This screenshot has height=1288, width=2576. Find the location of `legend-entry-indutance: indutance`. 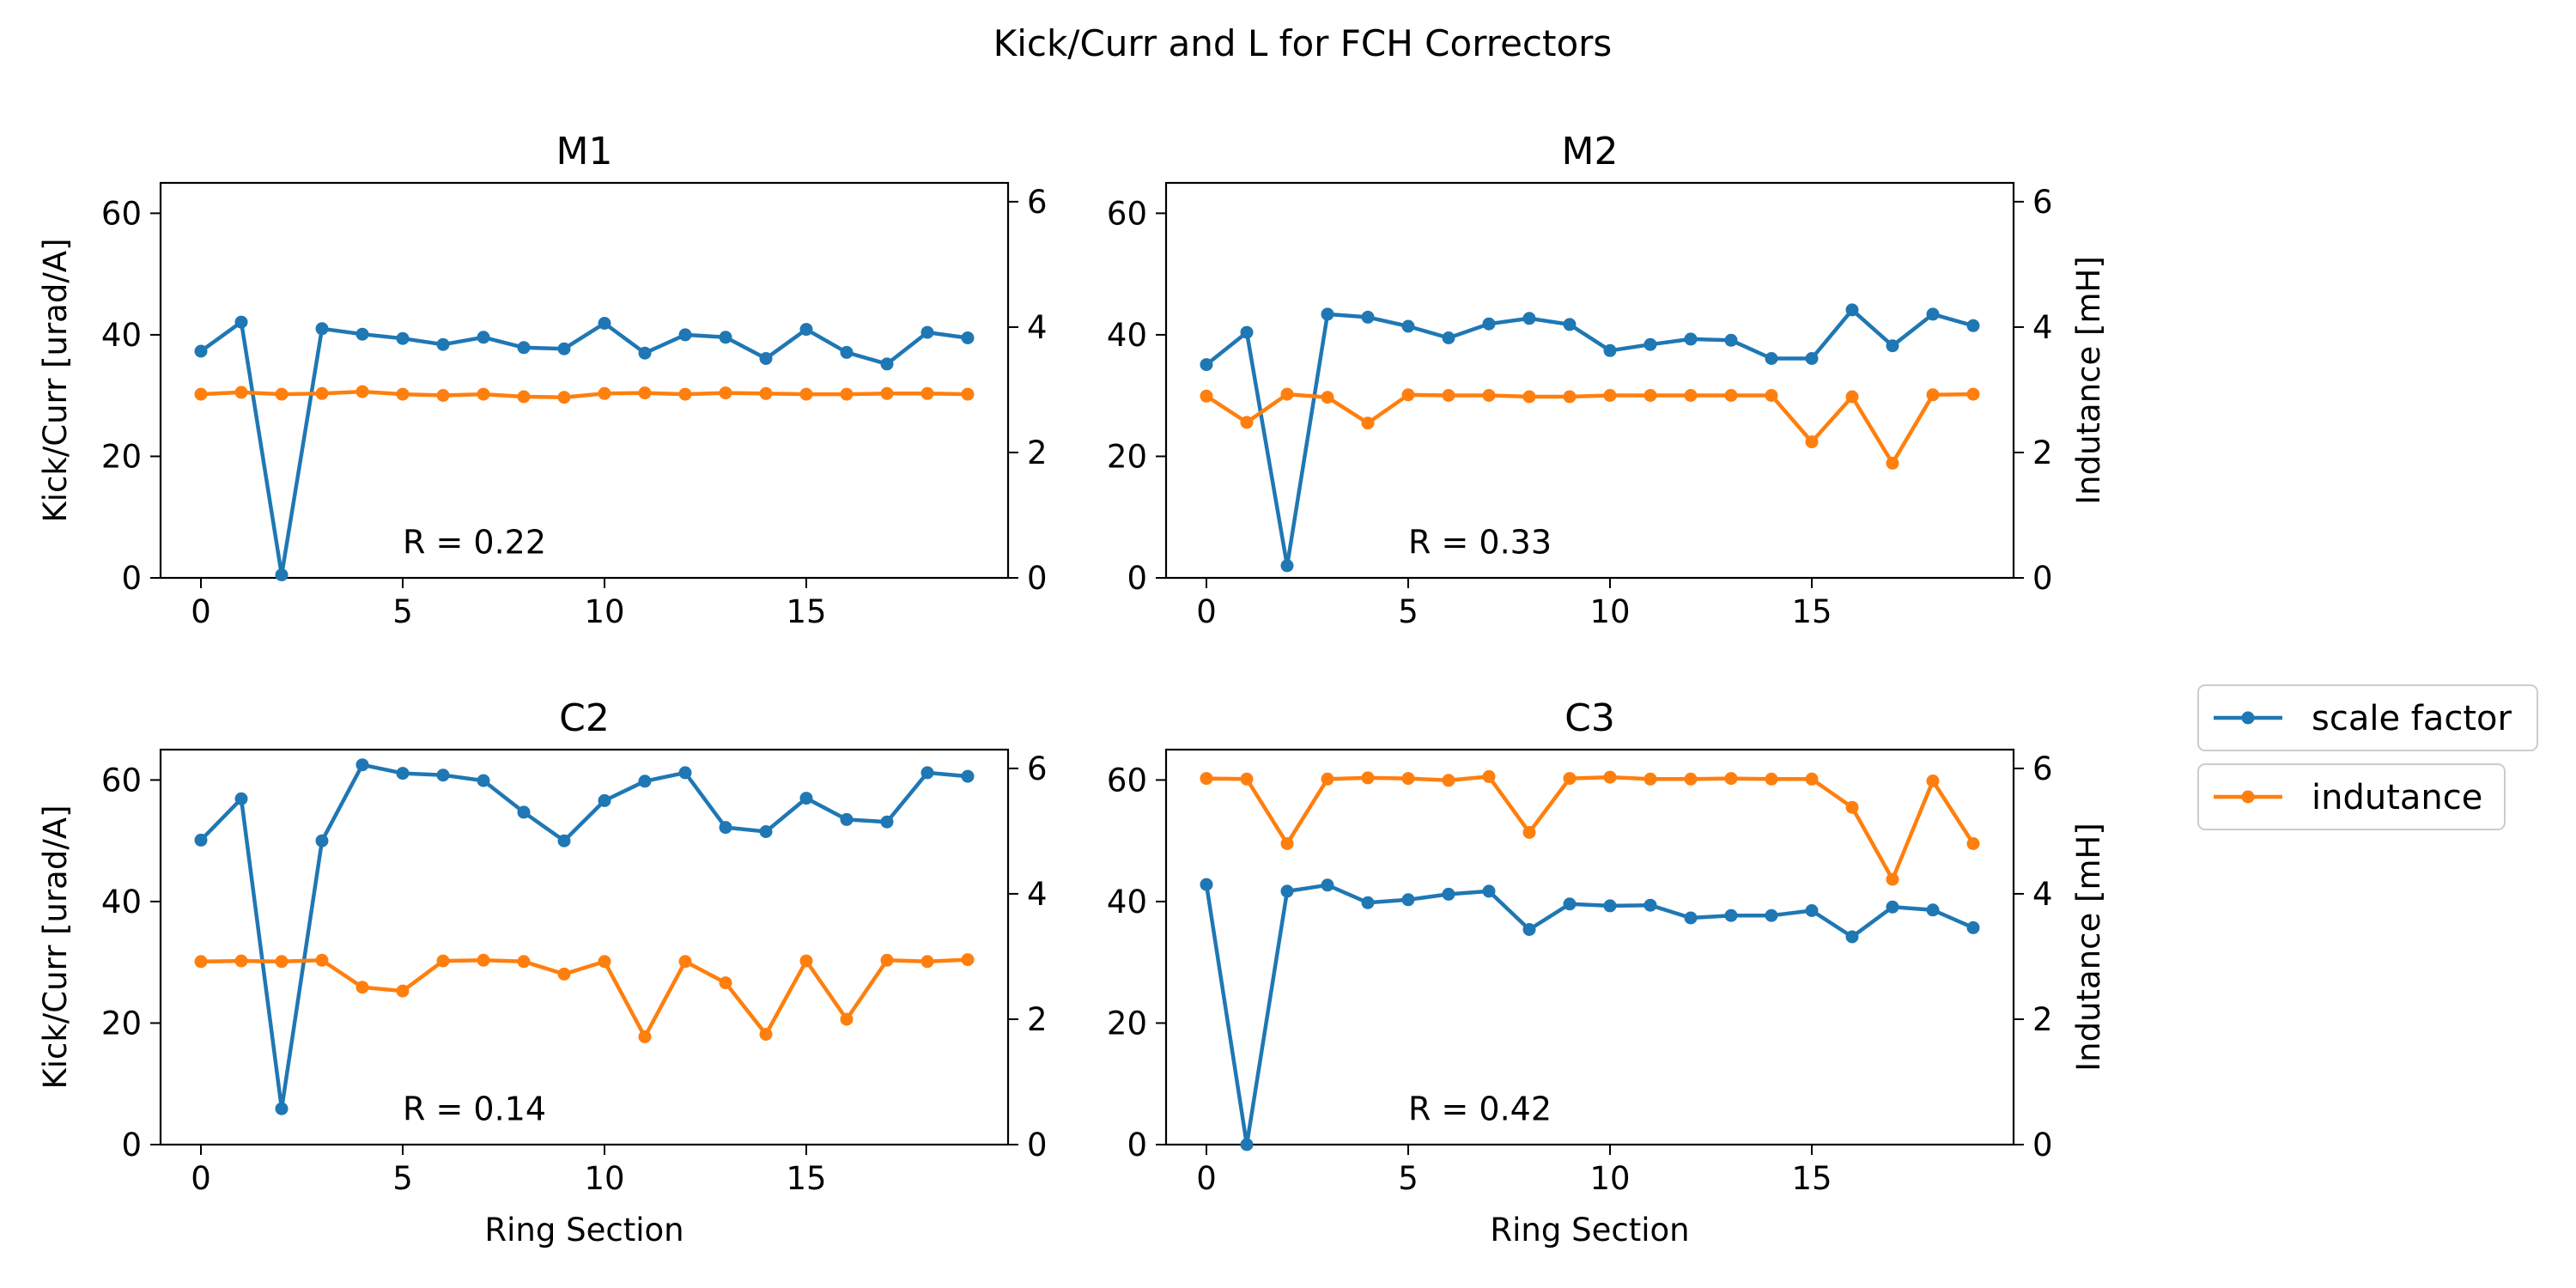

legend-entry-indutance: indutance is located at coordinates (2351, 797).